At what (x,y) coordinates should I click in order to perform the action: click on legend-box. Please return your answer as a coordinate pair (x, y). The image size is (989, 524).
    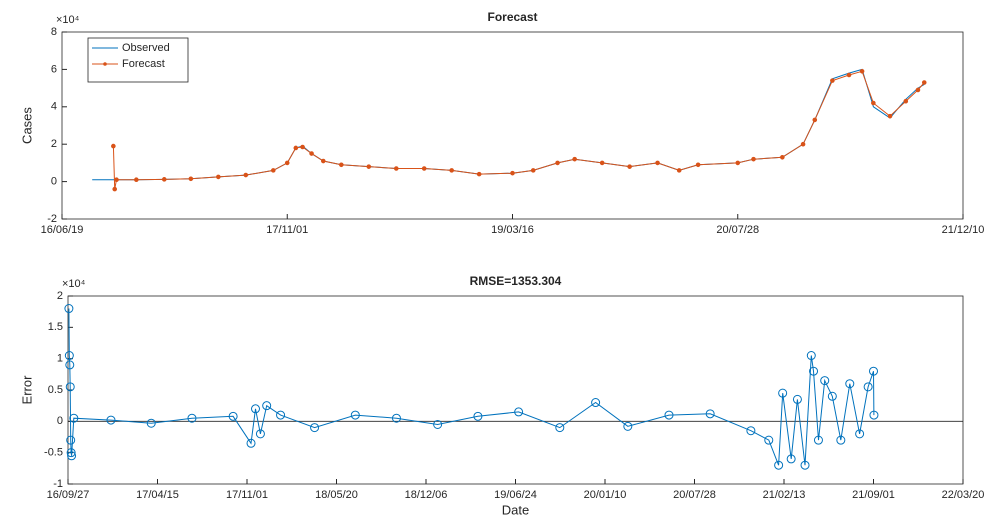
    Looking at the image, I should click on (138, 60).